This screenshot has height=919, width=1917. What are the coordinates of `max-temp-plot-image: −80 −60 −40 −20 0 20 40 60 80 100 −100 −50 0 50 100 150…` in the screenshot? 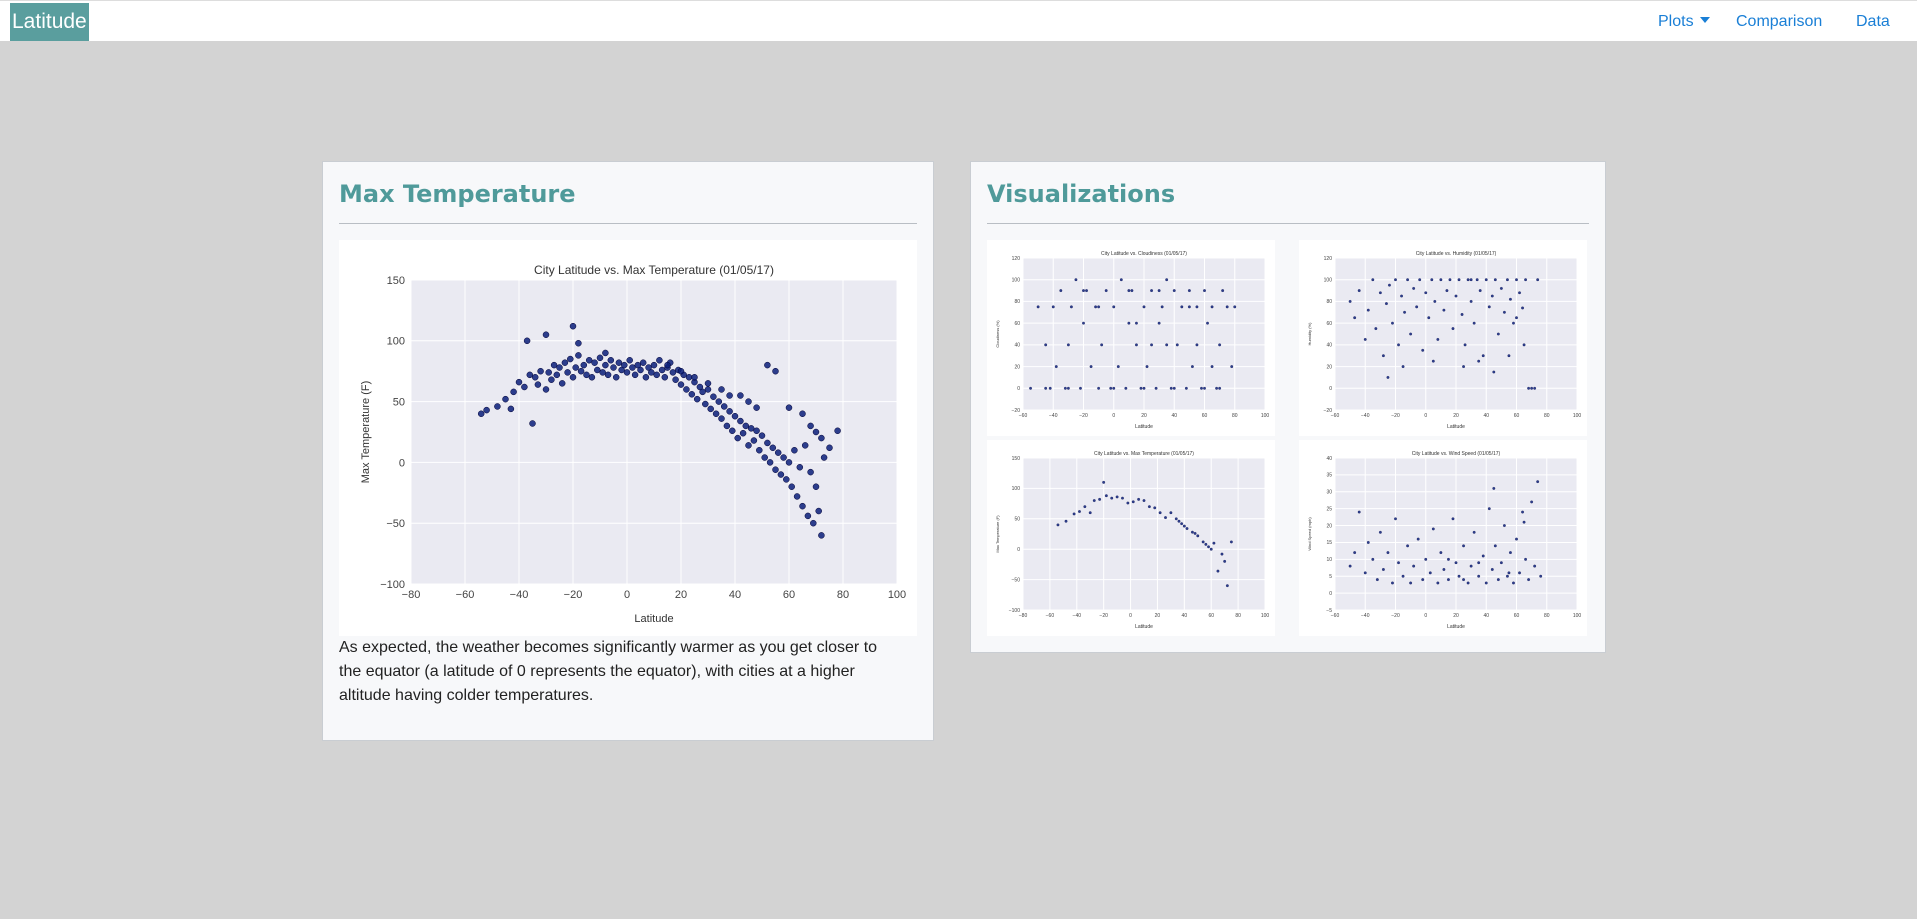 It's located at (628, 438).